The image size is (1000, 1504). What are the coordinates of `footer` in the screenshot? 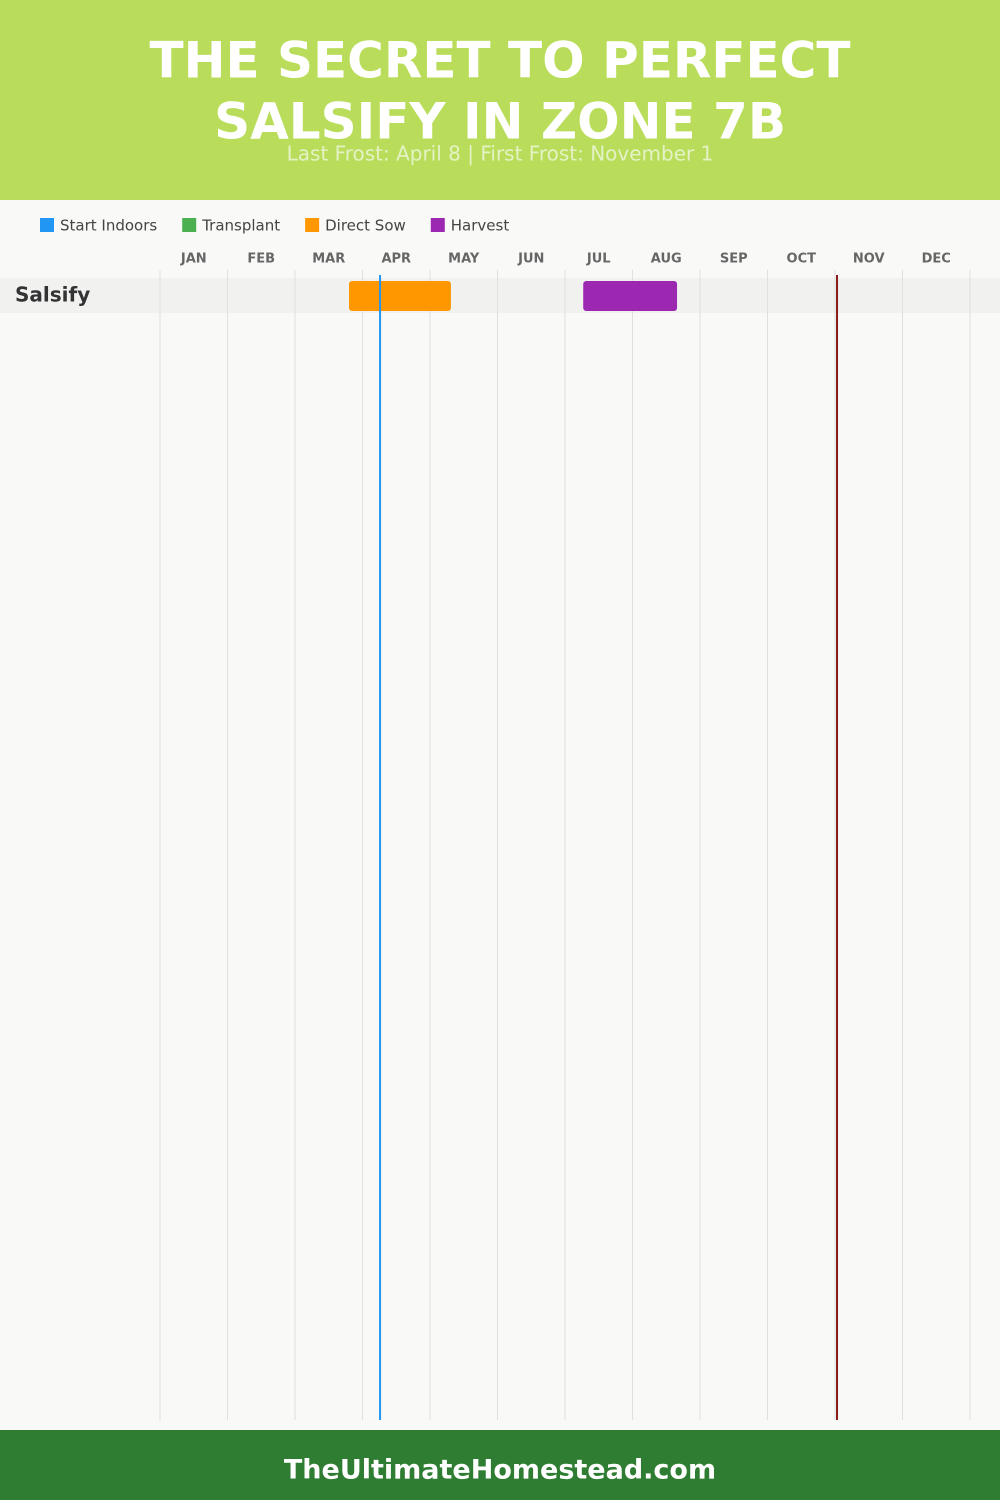 It's located at (500, 1465).